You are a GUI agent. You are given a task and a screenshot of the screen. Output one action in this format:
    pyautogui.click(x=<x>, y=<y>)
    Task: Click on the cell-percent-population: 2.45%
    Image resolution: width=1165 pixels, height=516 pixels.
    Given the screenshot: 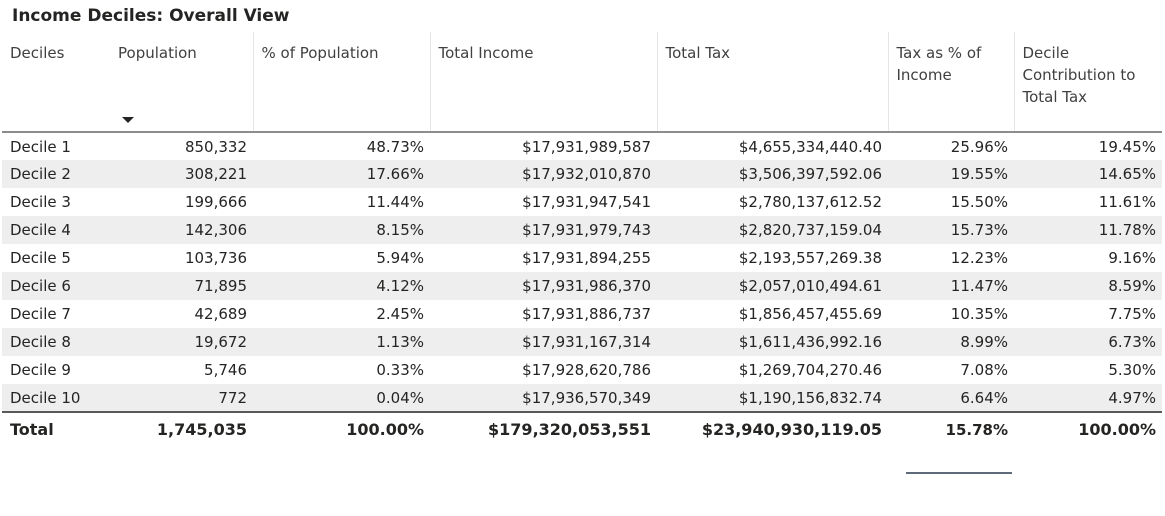 What is the action you would take?
    pyautogui.click(x=400, y=314)
    